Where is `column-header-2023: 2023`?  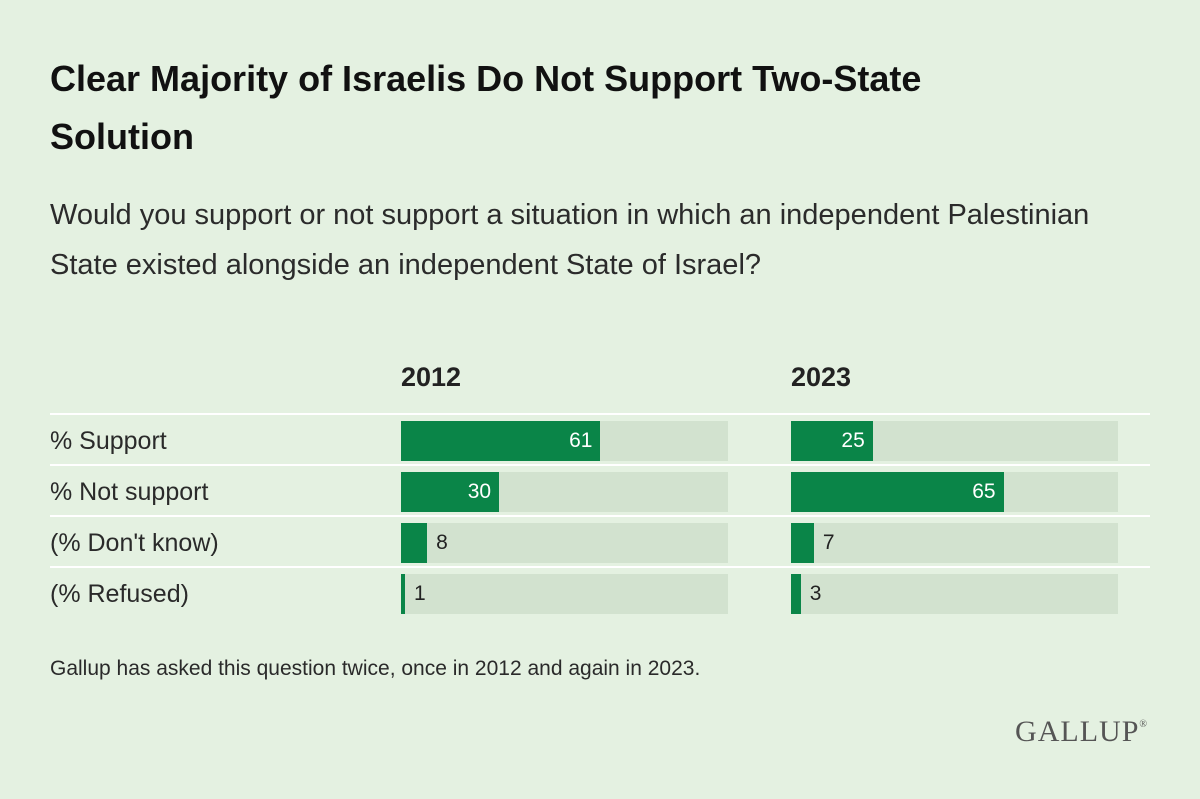 column-header-2023: 2023 is located at coordinates (821, 377).